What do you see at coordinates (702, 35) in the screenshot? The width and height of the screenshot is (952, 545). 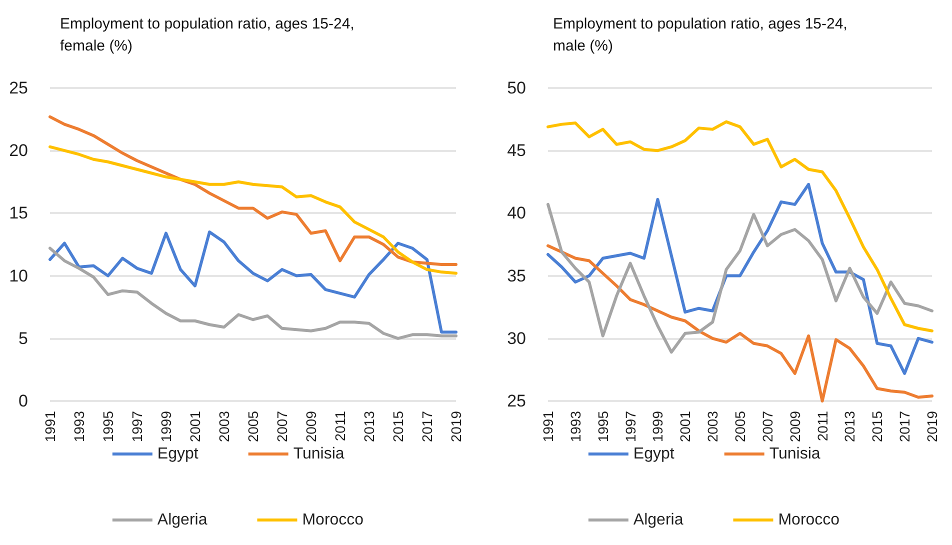 I see `chart-title: Employment to population ratio, ages 15-24, male (%)` at bounding box center [702, 35].